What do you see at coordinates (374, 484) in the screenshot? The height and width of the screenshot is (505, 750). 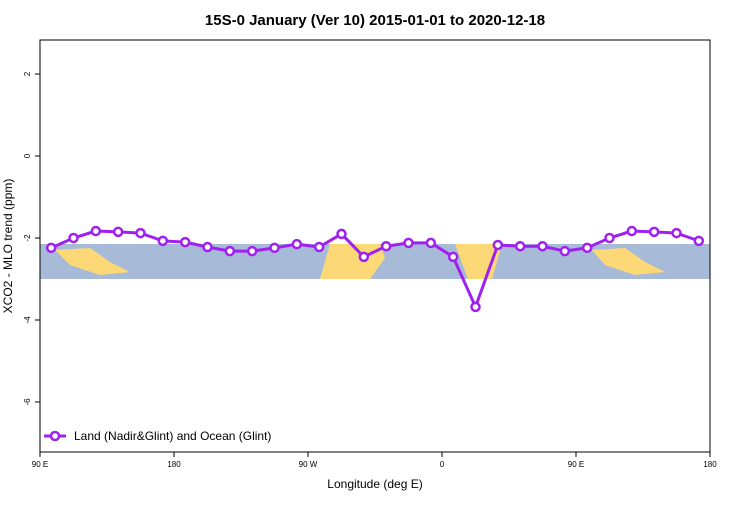 I see `x-axis-label: Longitude (deg E)` at bounding box center [374, 484].